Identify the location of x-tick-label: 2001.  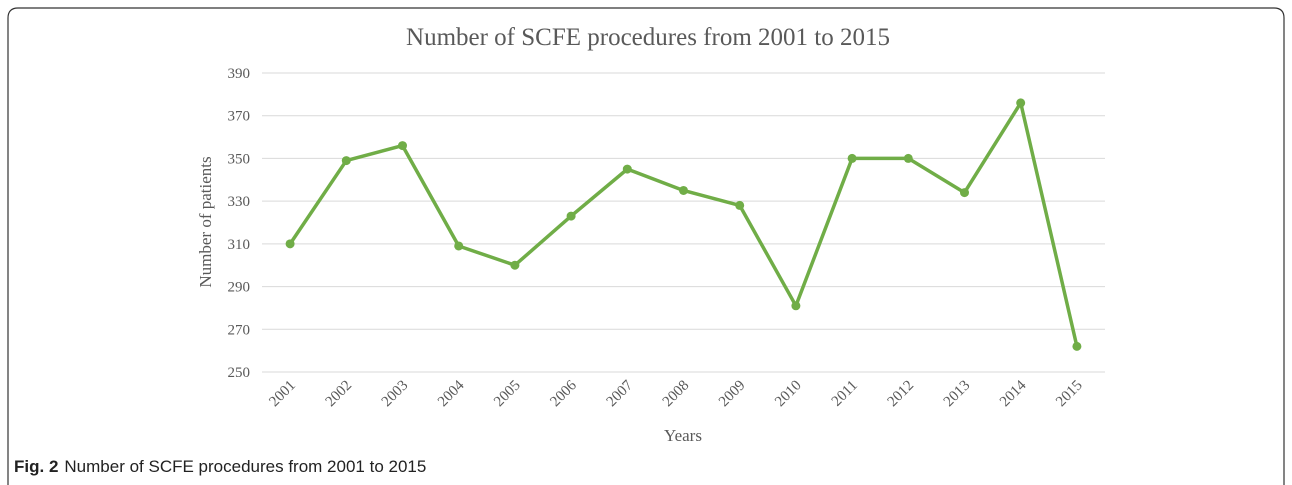
(282, 394).